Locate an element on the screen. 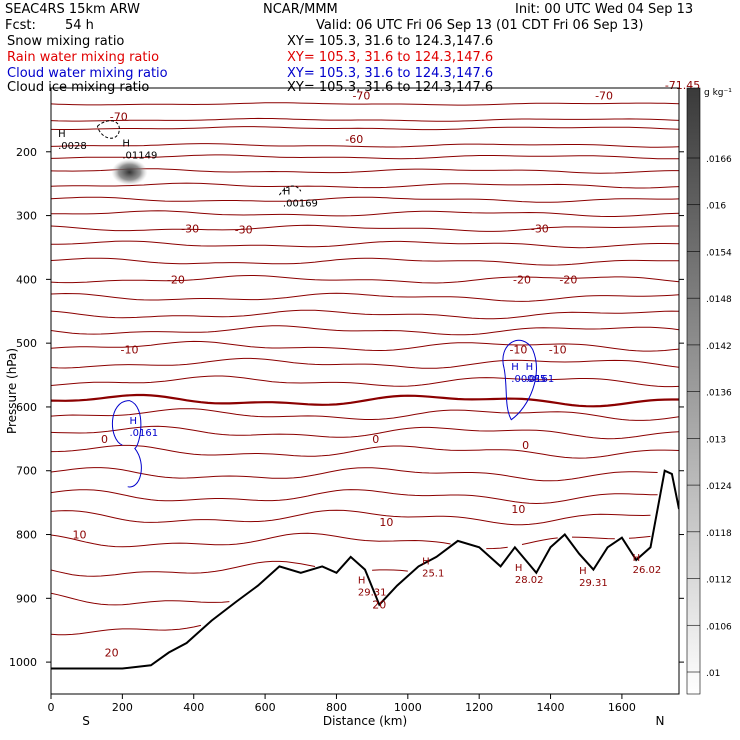 This screenshot has width=740, height=740. colorbar-label: .0142 is located at coordinates (719, 347).